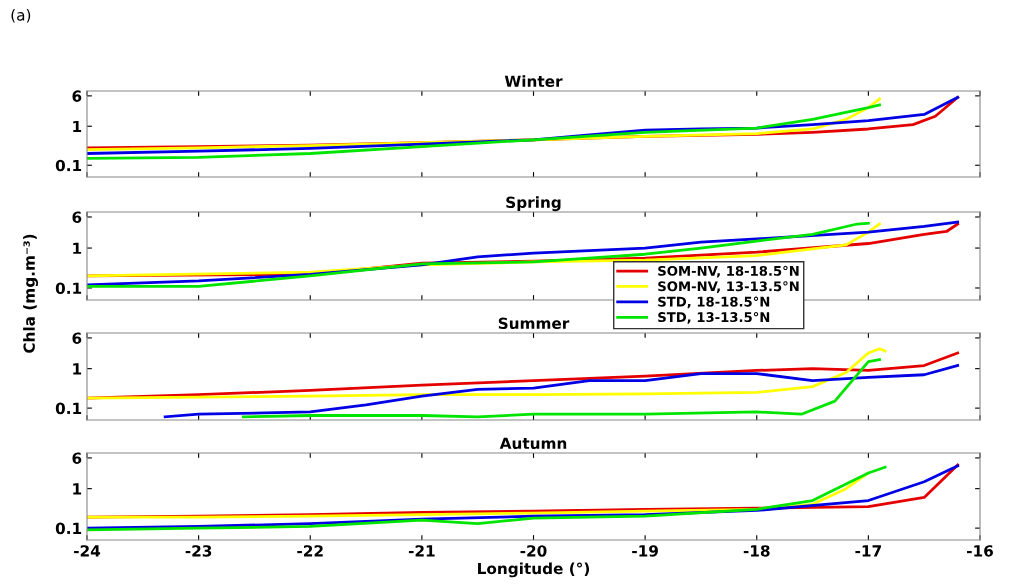 This screenshot has width=1019, height=587. I want to click on legend-label: STD, 13-13.5°N, so click(714, 318).